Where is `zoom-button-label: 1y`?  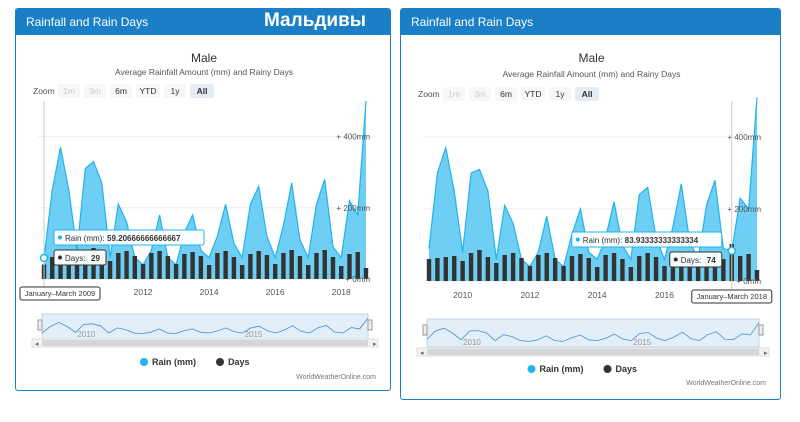
zoom-button-label: 1y is located at coordinates (176, 91).